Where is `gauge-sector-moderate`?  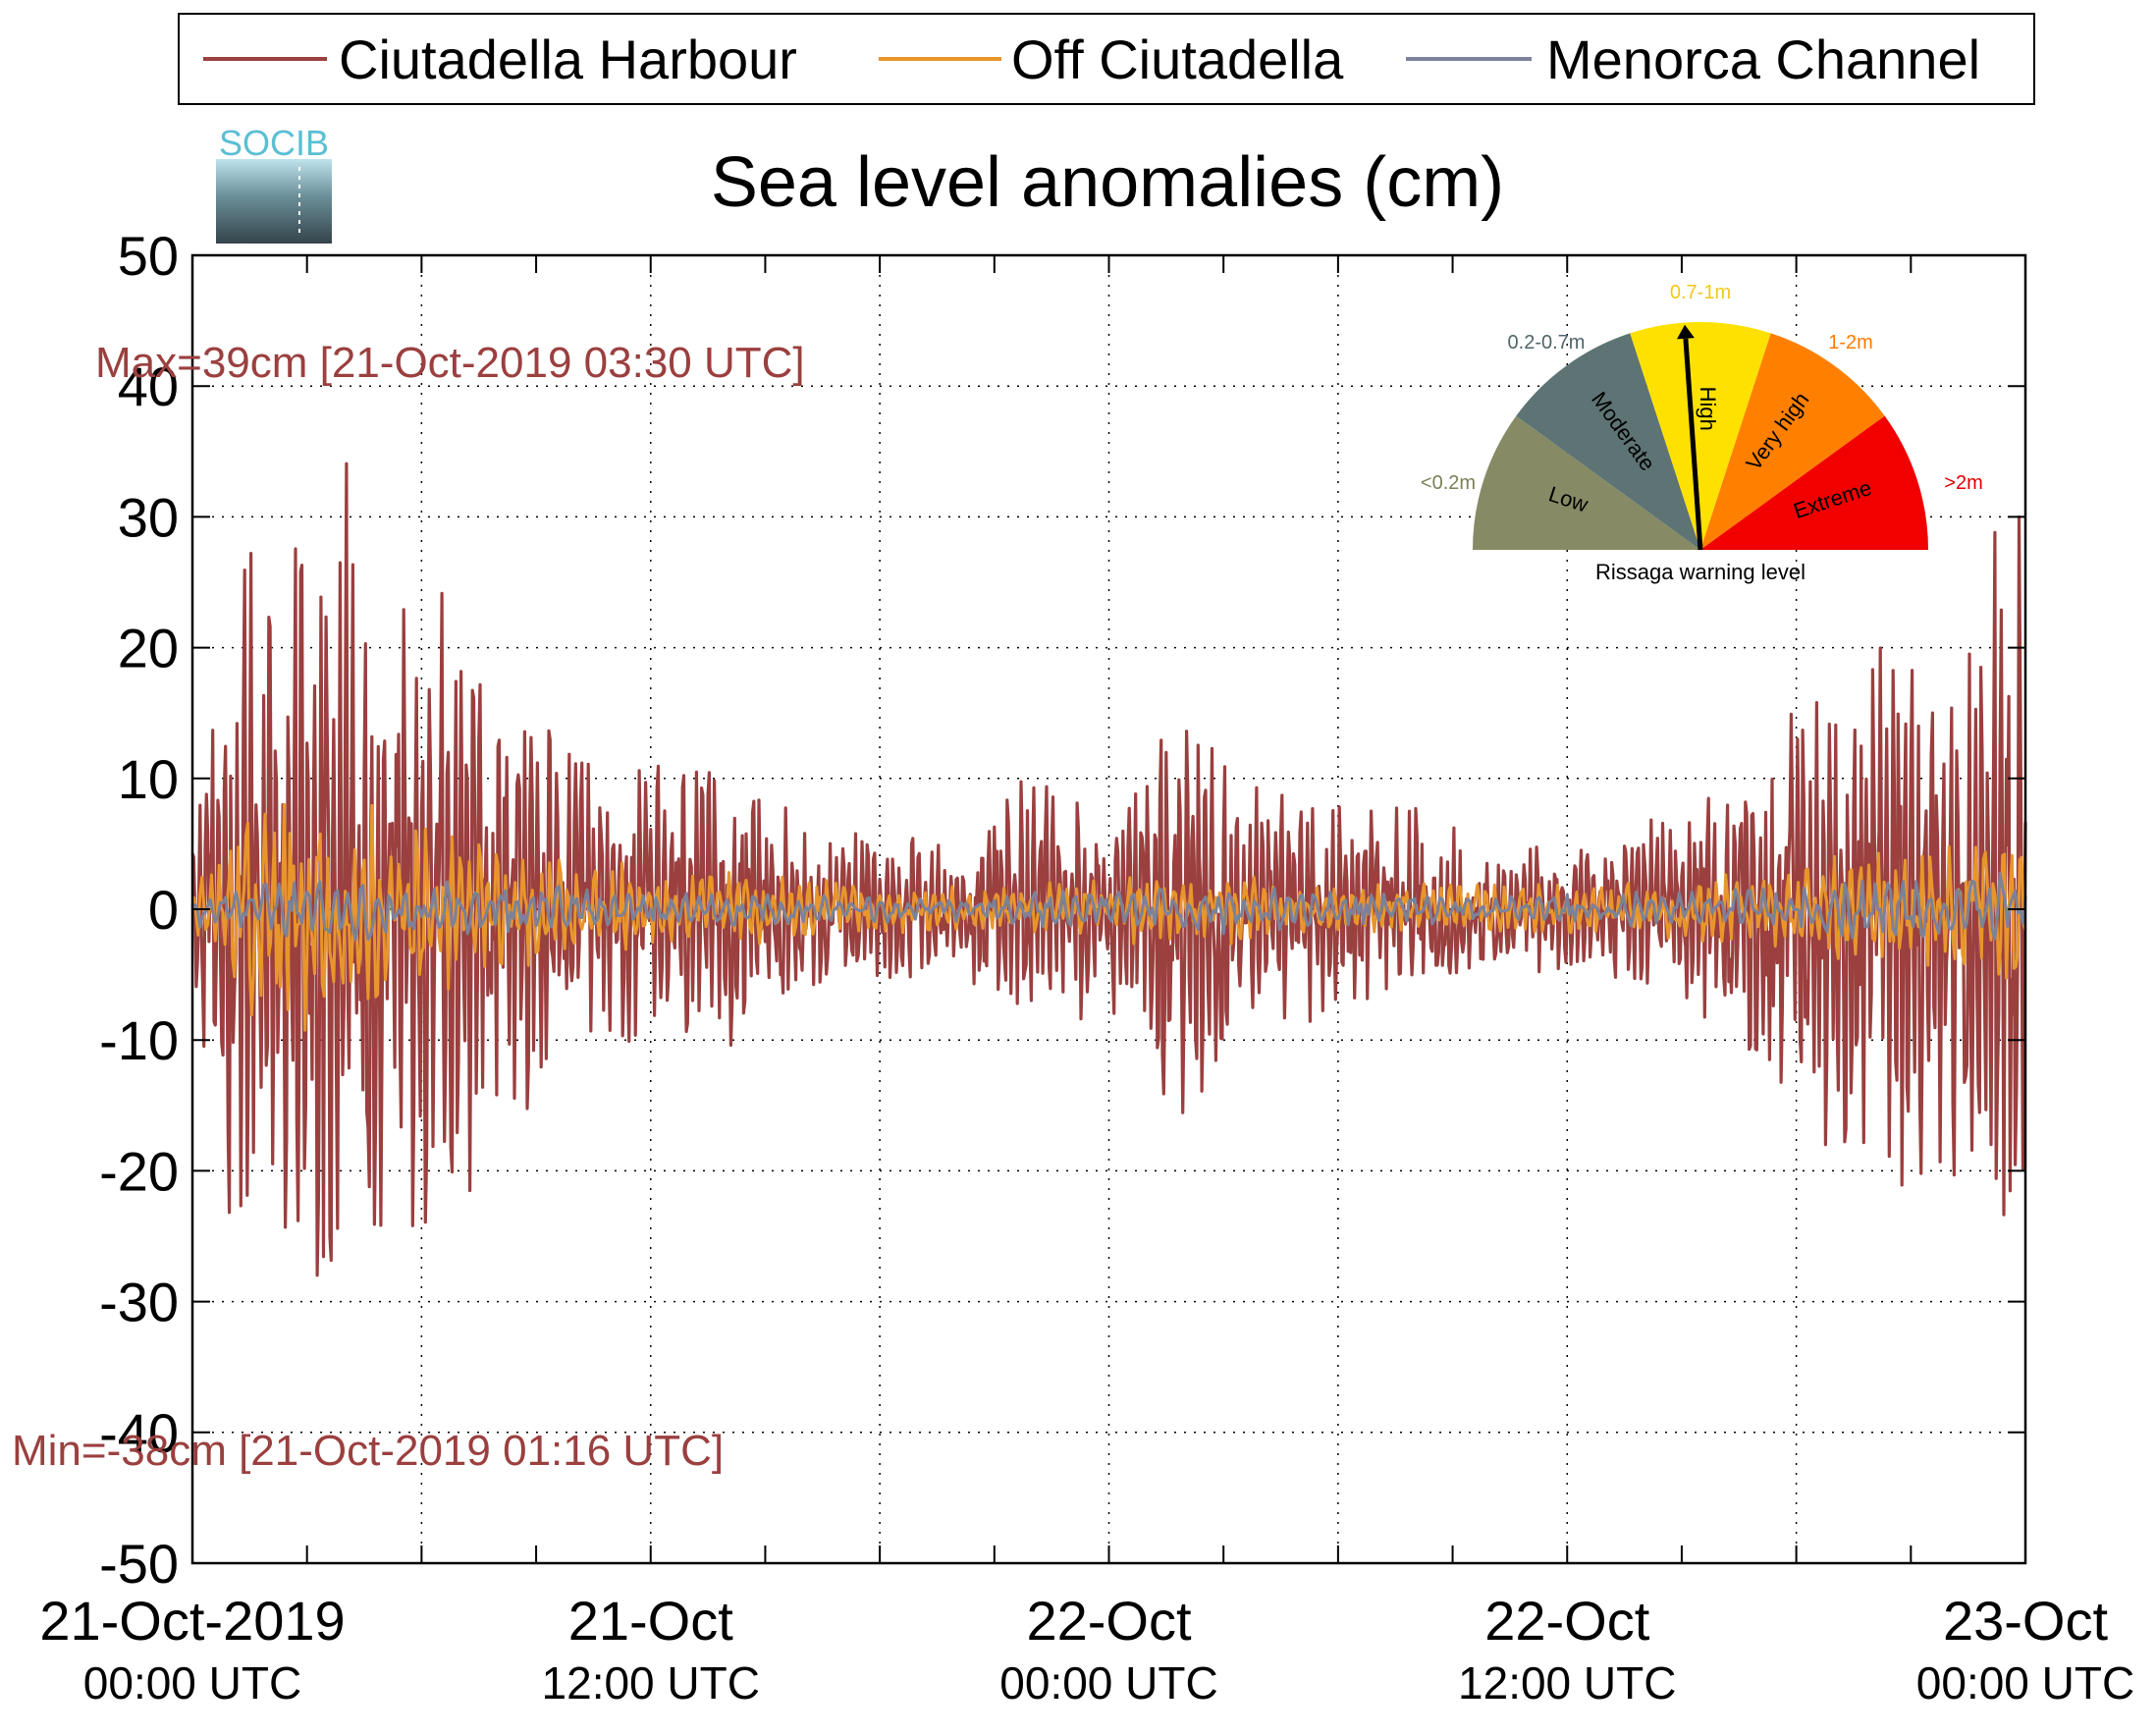
gauge-sector-moderate is located at coordinates (1608, 442).